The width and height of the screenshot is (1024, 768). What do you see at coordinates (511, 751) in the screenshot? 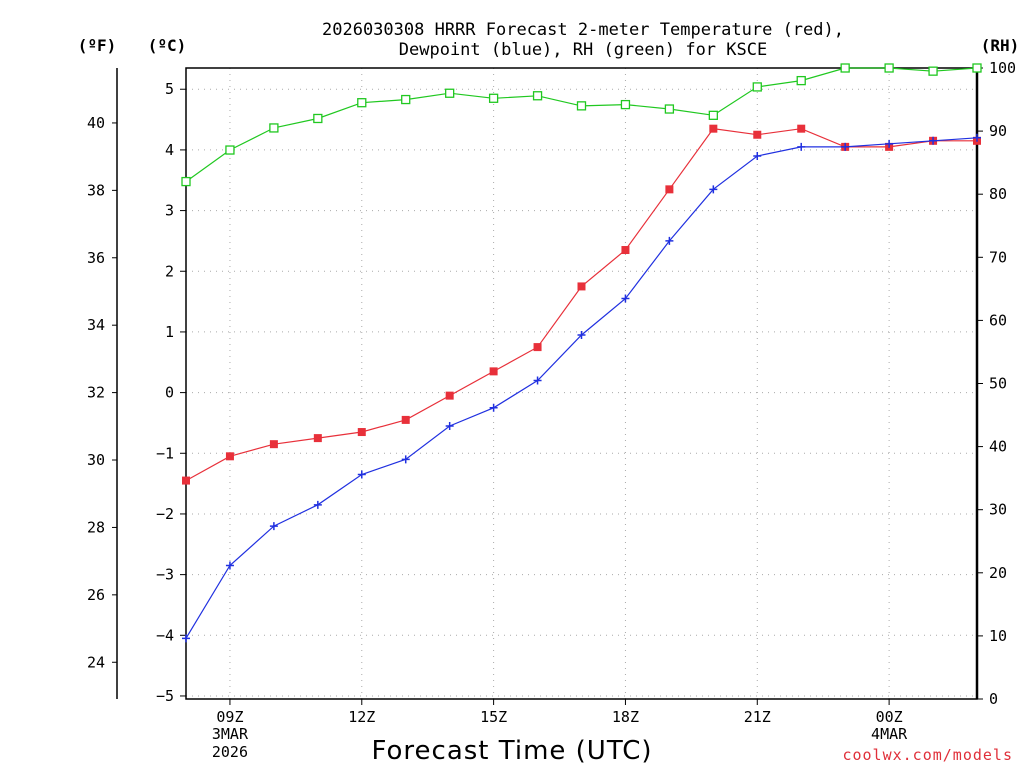
I see `x-axis-label: Forecast Time (UTC)` at bounding box center [511, 751].